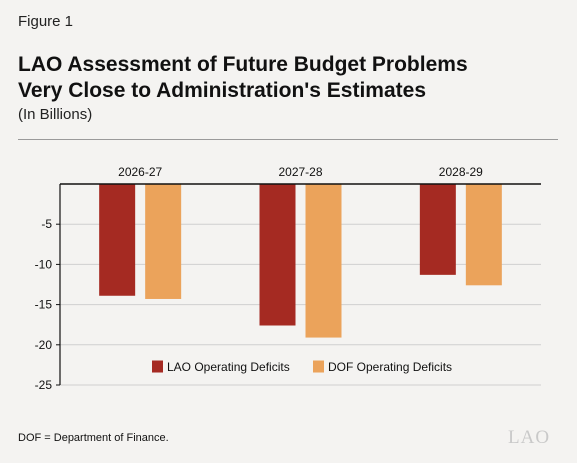 The height and width of the screenshot is (463, 577). What do you see at coordinates (301, 366) in the screenshot?
I see `legend-background` at bounding box center [301, 366].